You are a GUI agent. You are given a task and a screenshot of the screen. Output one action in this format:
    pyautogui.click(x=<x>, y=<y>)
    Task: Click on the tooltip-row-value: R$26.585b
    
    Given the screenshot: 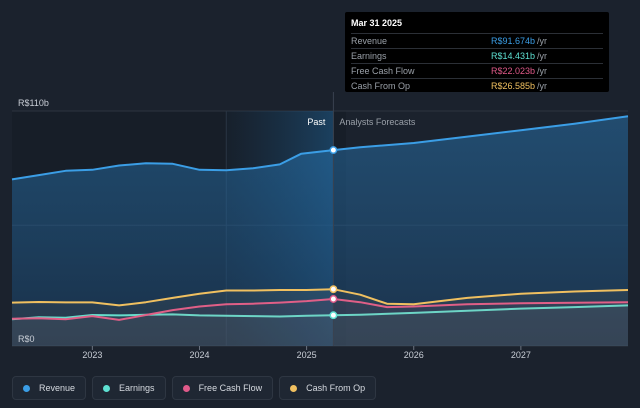 What is the action you would take?
    pyautogui.click(x=513, y=86)
    